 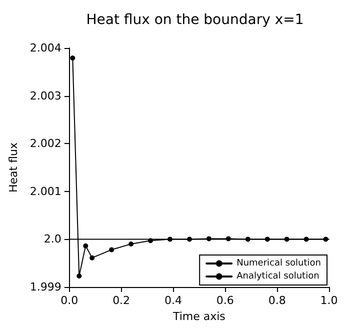 I want to click on x-tick-label: 0.2, so click(x=121, y=300).